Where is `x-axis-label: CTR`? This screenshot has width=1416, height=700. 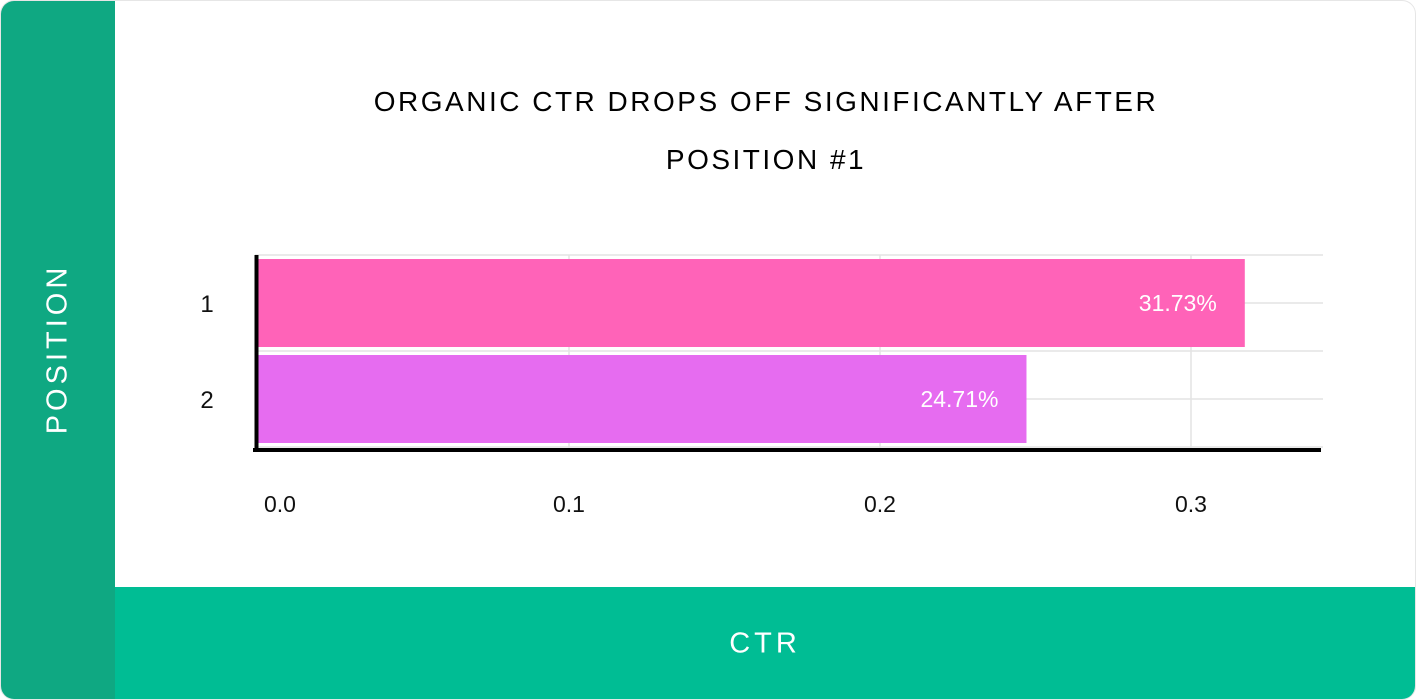 x-axis-label: CTR is located at coordinates (765, 643).